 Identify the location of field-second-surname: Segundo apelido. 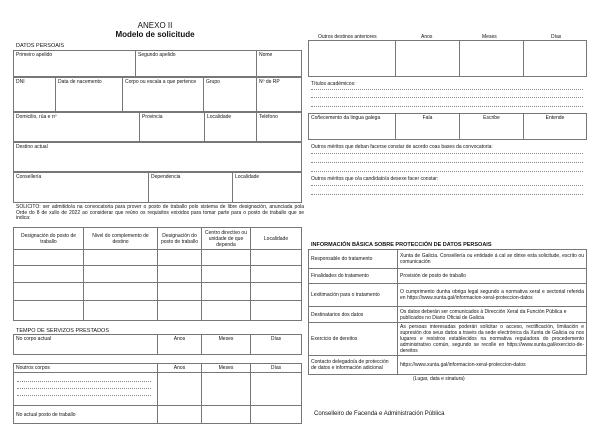
(196, 63).